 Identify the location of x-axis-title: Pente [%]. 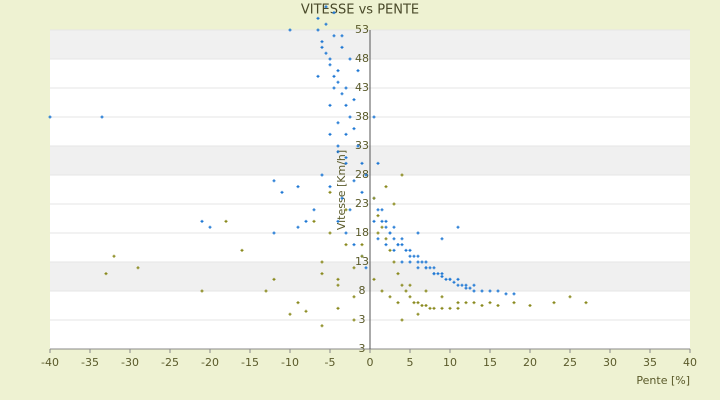
(663, 380).